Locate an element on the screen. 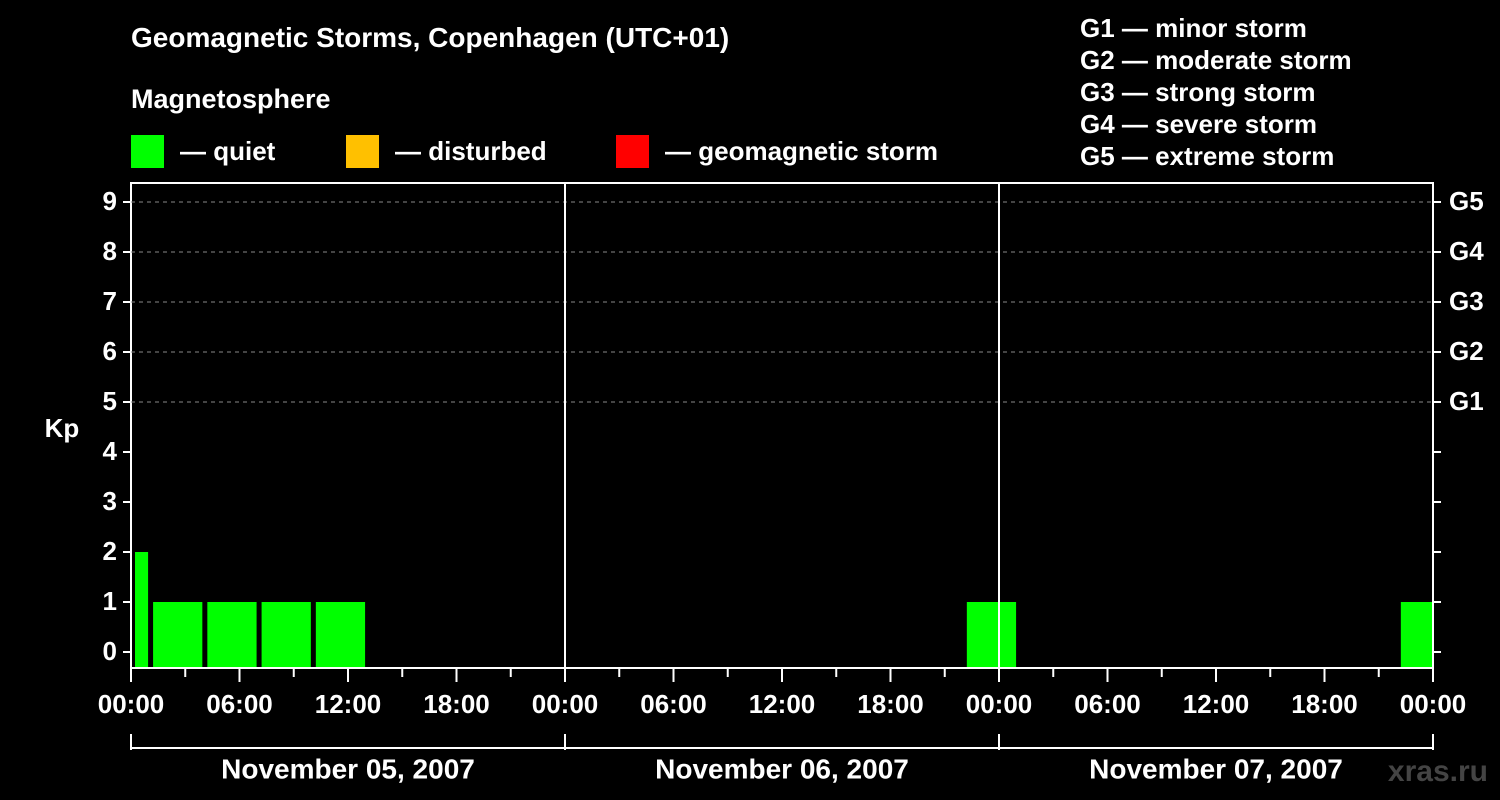  x-tick-label-9: 06:00 is located at coordinates (1107, 704).